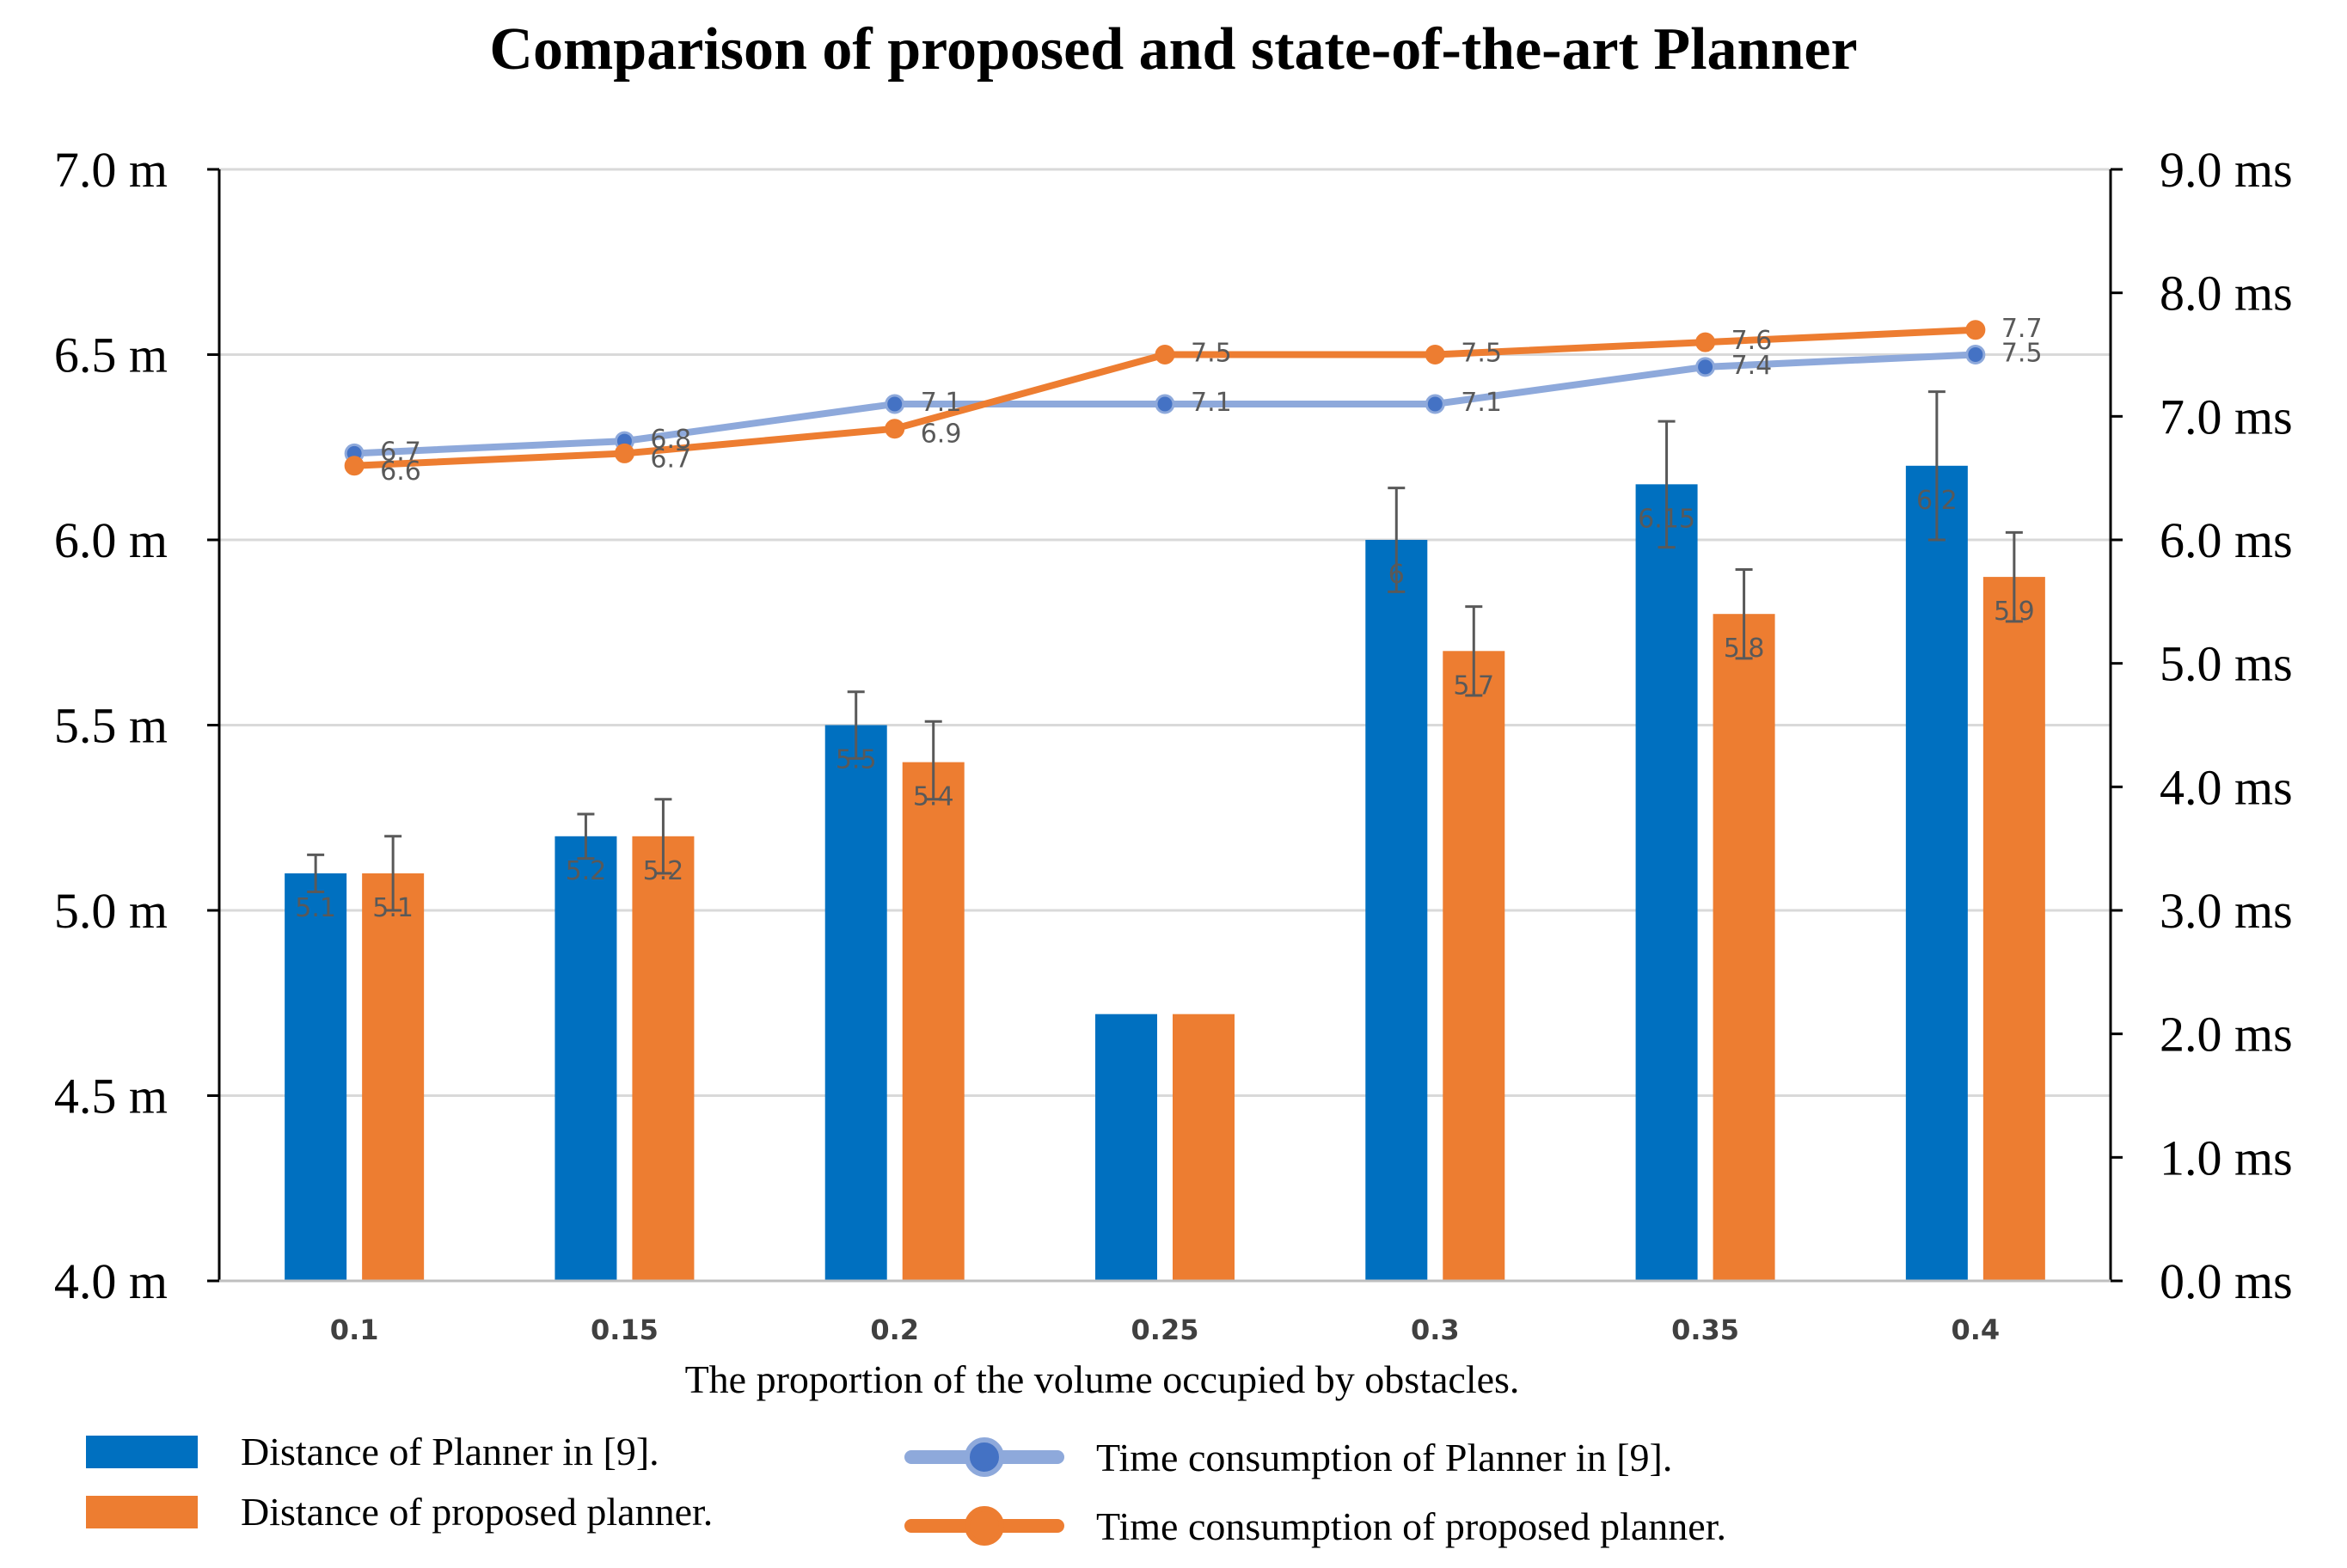  I want to click on line-data-label: 6.8, so click(670, 440).